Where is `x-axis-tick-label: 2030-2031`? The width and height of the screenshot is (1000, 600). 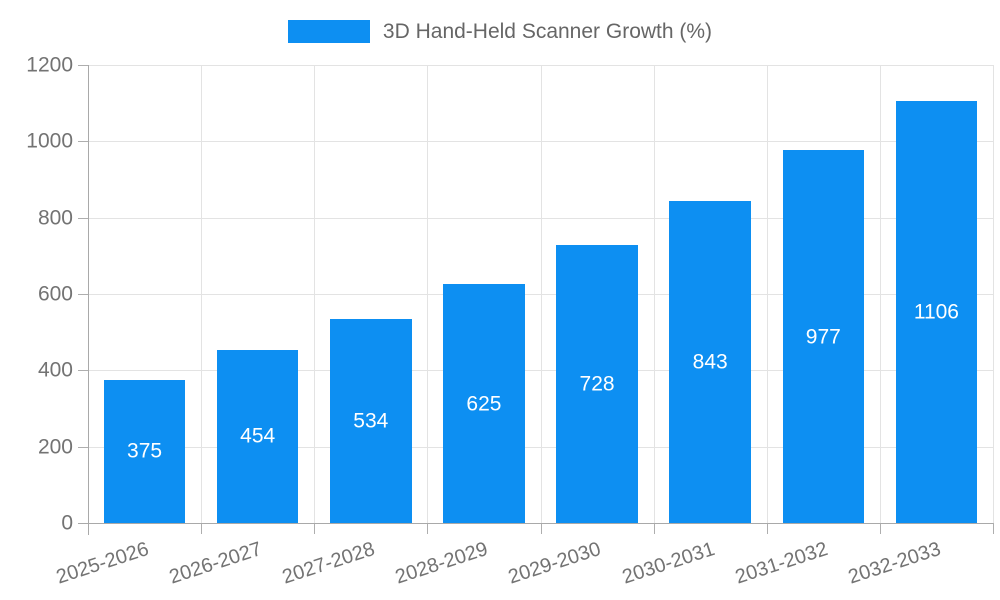
x-axis-tick-label: 2030-2031 is located at coordinates (668, 563).